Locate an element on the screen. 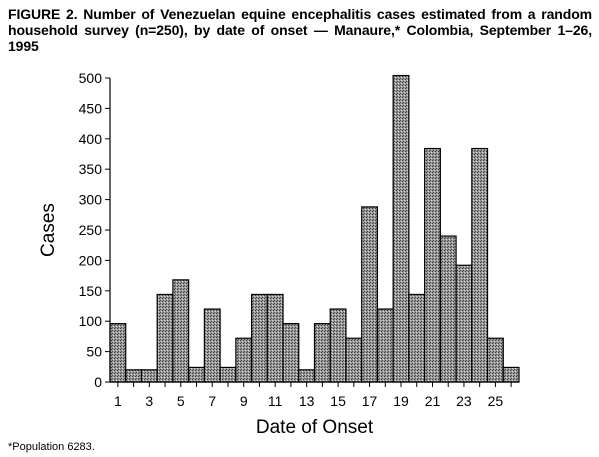 This screenshot has height=457, width=599. x-tick-label: 1 is located at coordinates (118, 401).